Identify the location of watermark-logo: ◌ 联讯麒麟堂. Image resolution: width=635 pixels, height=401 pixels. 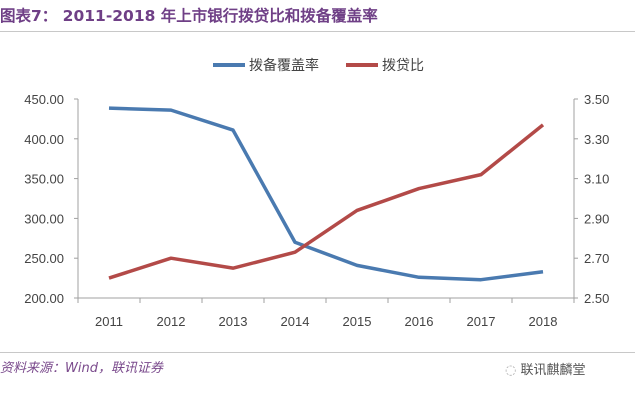
(545, 368).